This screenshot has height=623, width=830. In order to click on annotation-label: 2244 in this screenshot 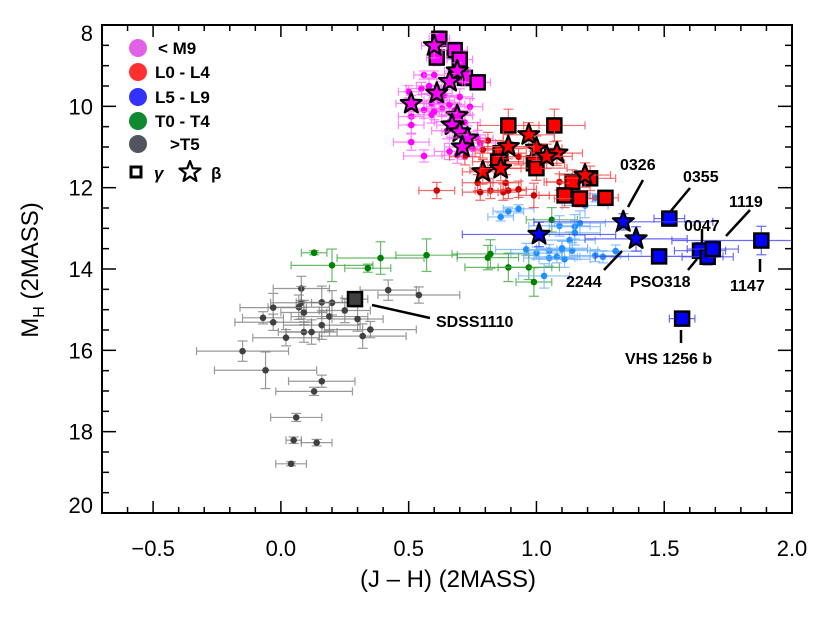, I will do `click(584, 282)`.